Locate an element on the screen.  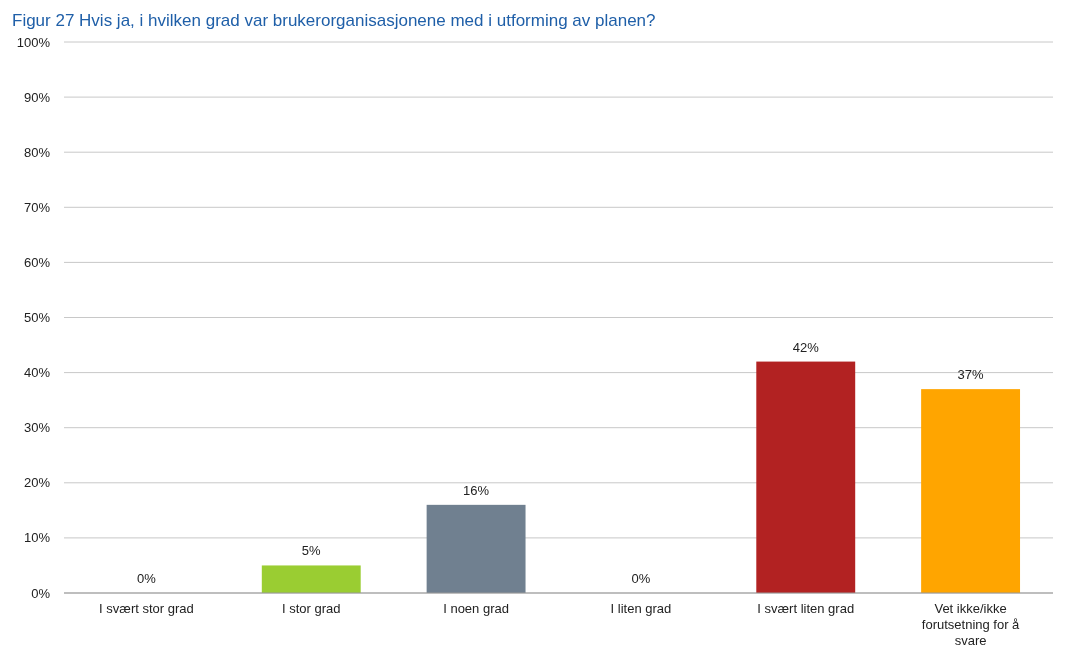
x-tick-label: I svært stor grad is located at coordinates (146, 608).